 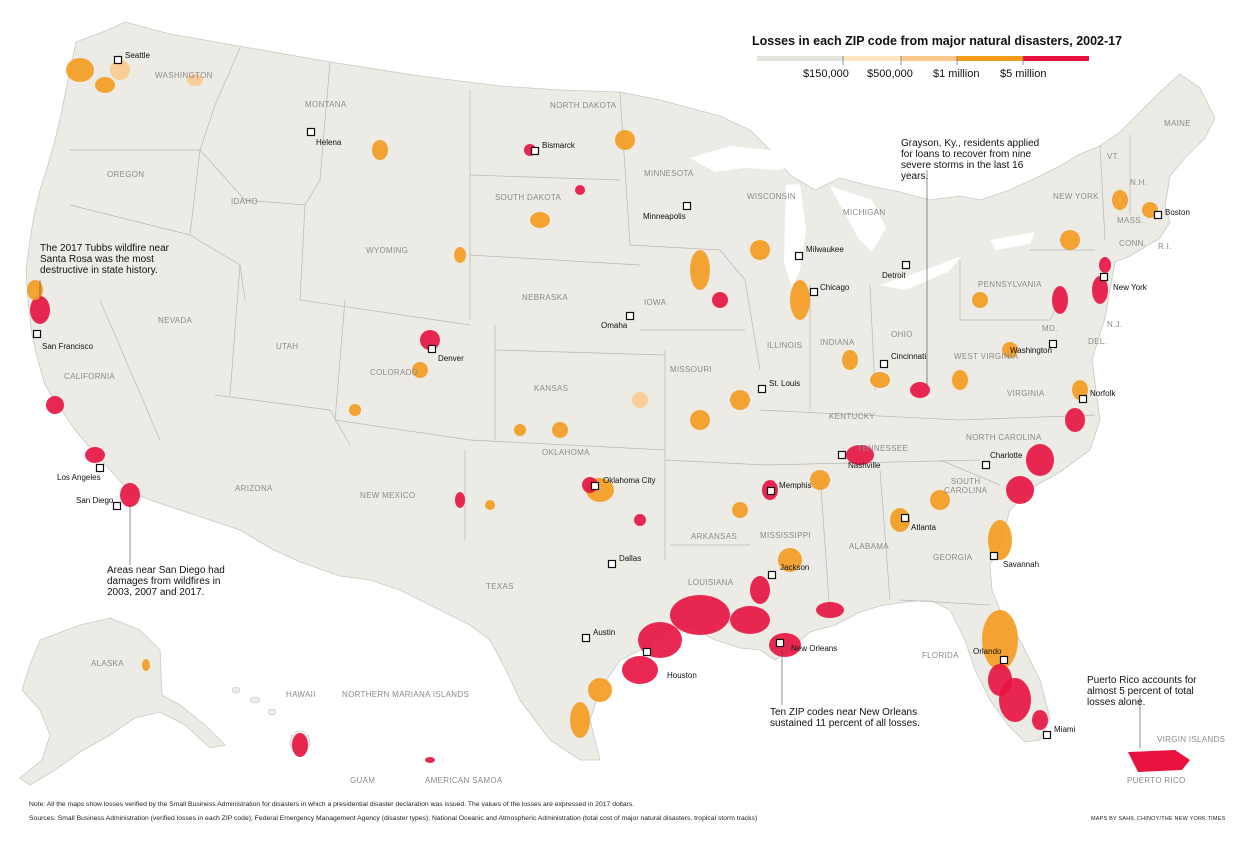 What do you see at coordinates (852, 416) in the screenshot?
I see `state-label-kentucky: KENTUCKY` at bounding box center [852, 416].